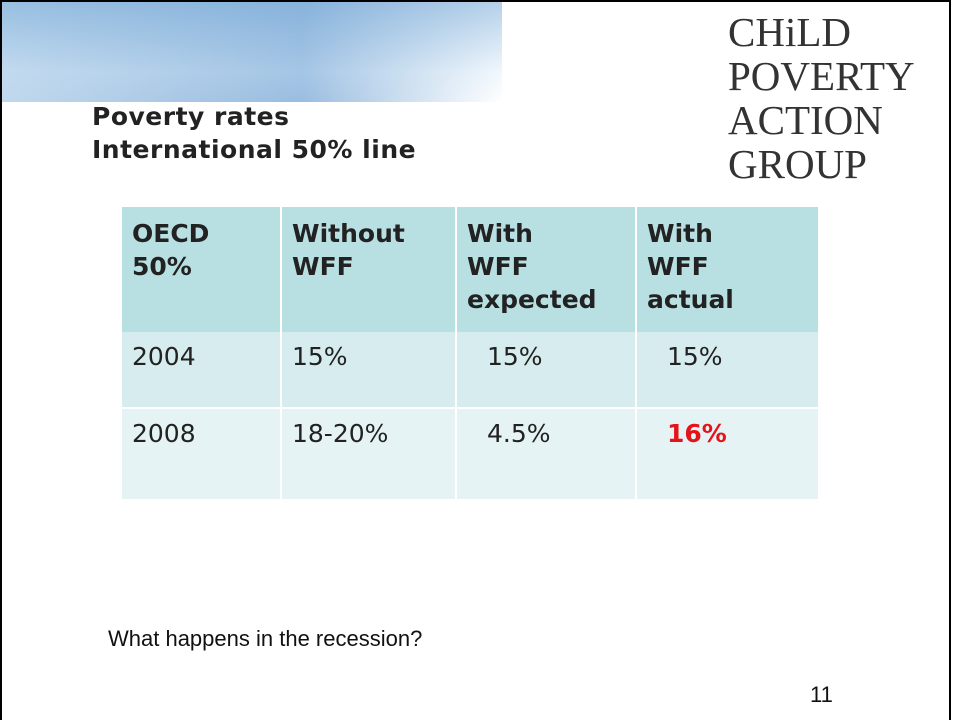 The image size is (955, 720). Describe the element at coordinates (545, 269) in the screenshot. I see `header-cell: With WFF expected` at that location.